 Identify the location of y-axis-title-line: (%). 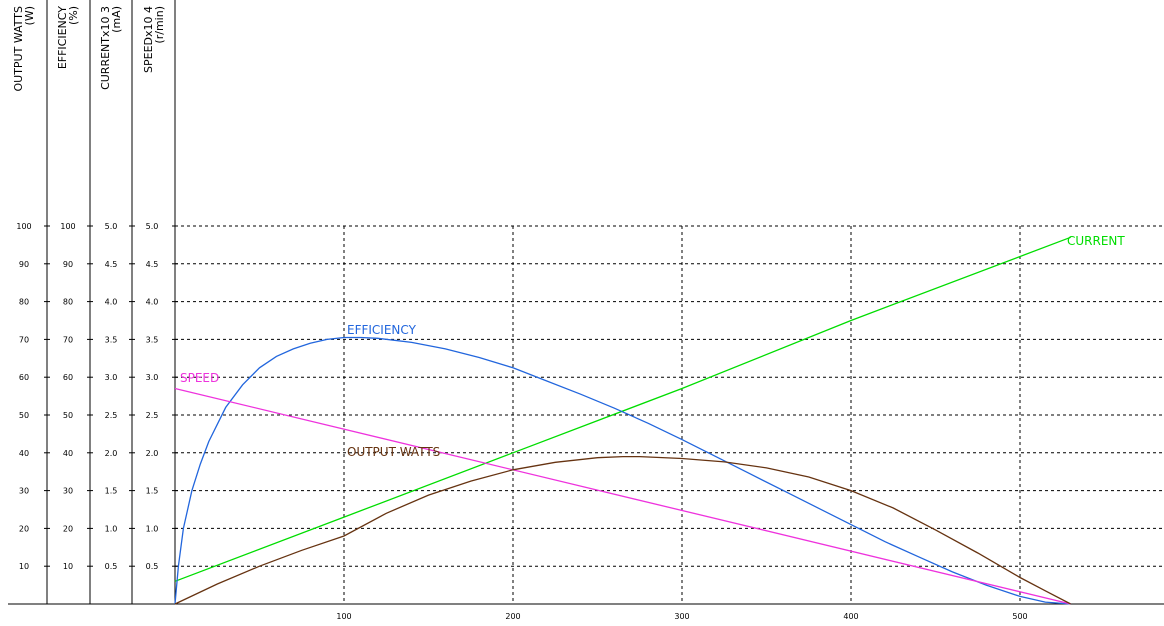
(73, 15).